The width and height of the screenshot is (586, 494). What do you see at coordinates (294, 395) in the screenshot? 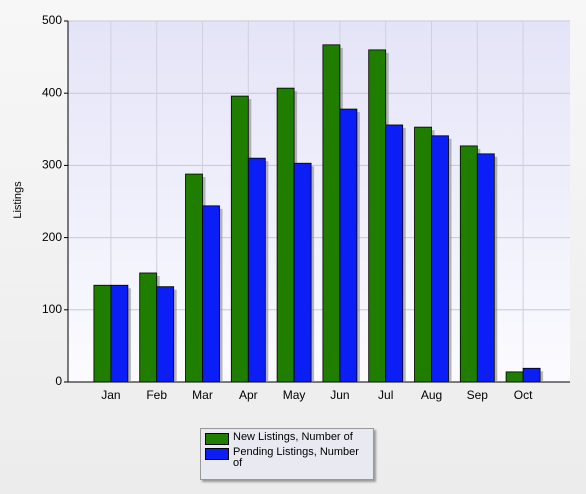
I see `x-tick-label: May` at bounding box center [294, 395].